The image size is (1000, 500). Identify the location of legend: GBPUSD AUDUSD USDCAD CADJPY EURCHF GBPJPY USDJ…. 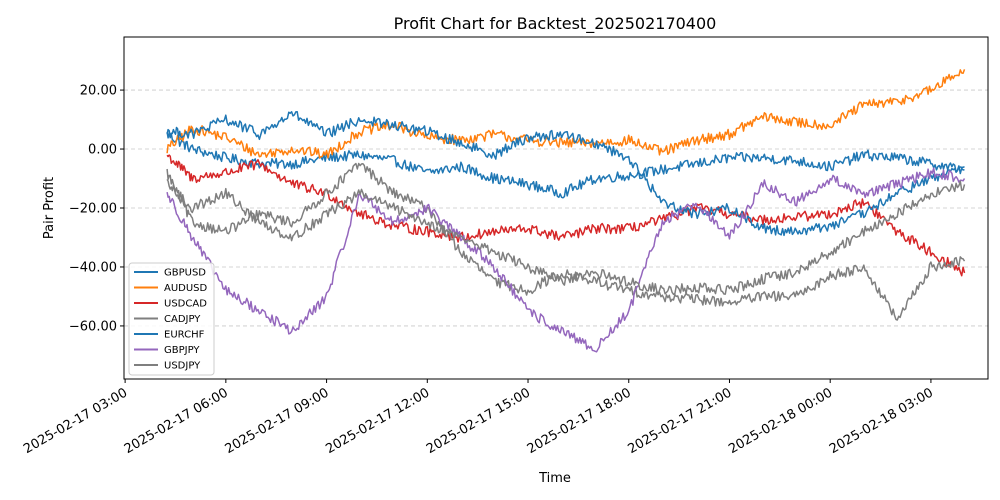
(171, 319).